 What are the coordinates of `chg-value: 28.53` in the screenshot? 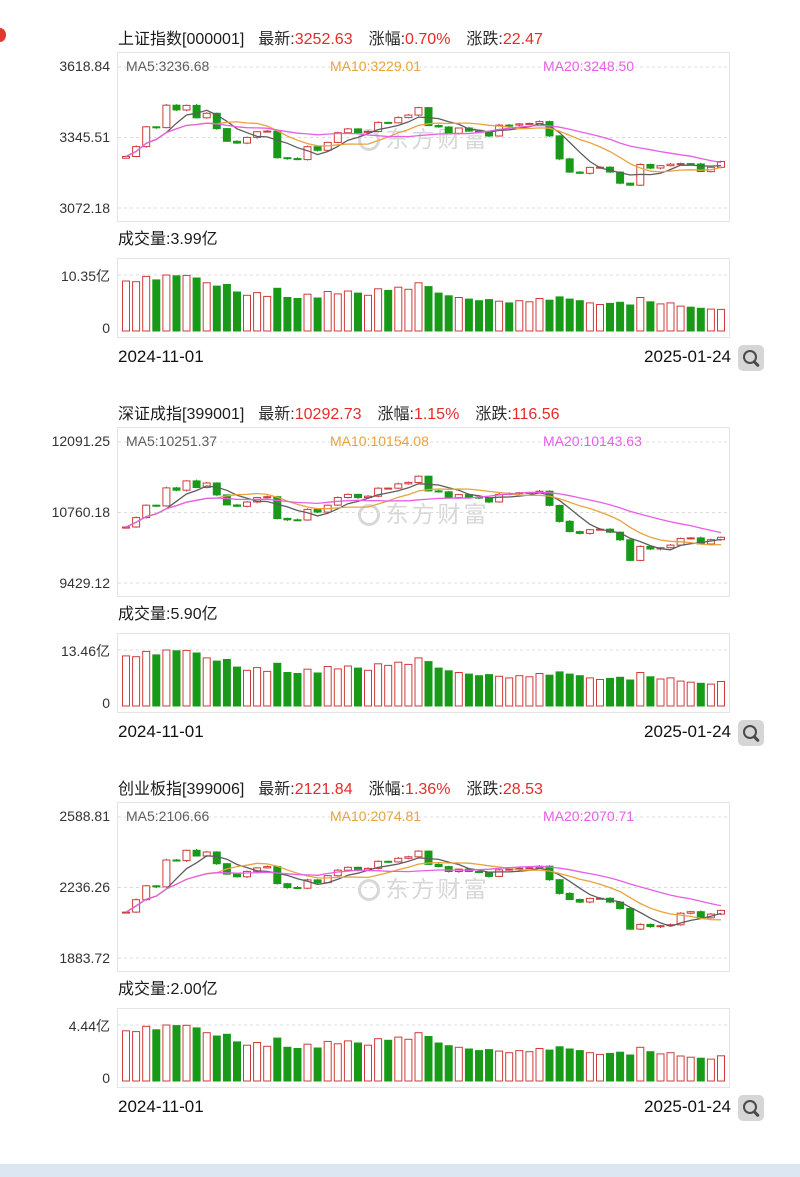 It's located at (522, 789).